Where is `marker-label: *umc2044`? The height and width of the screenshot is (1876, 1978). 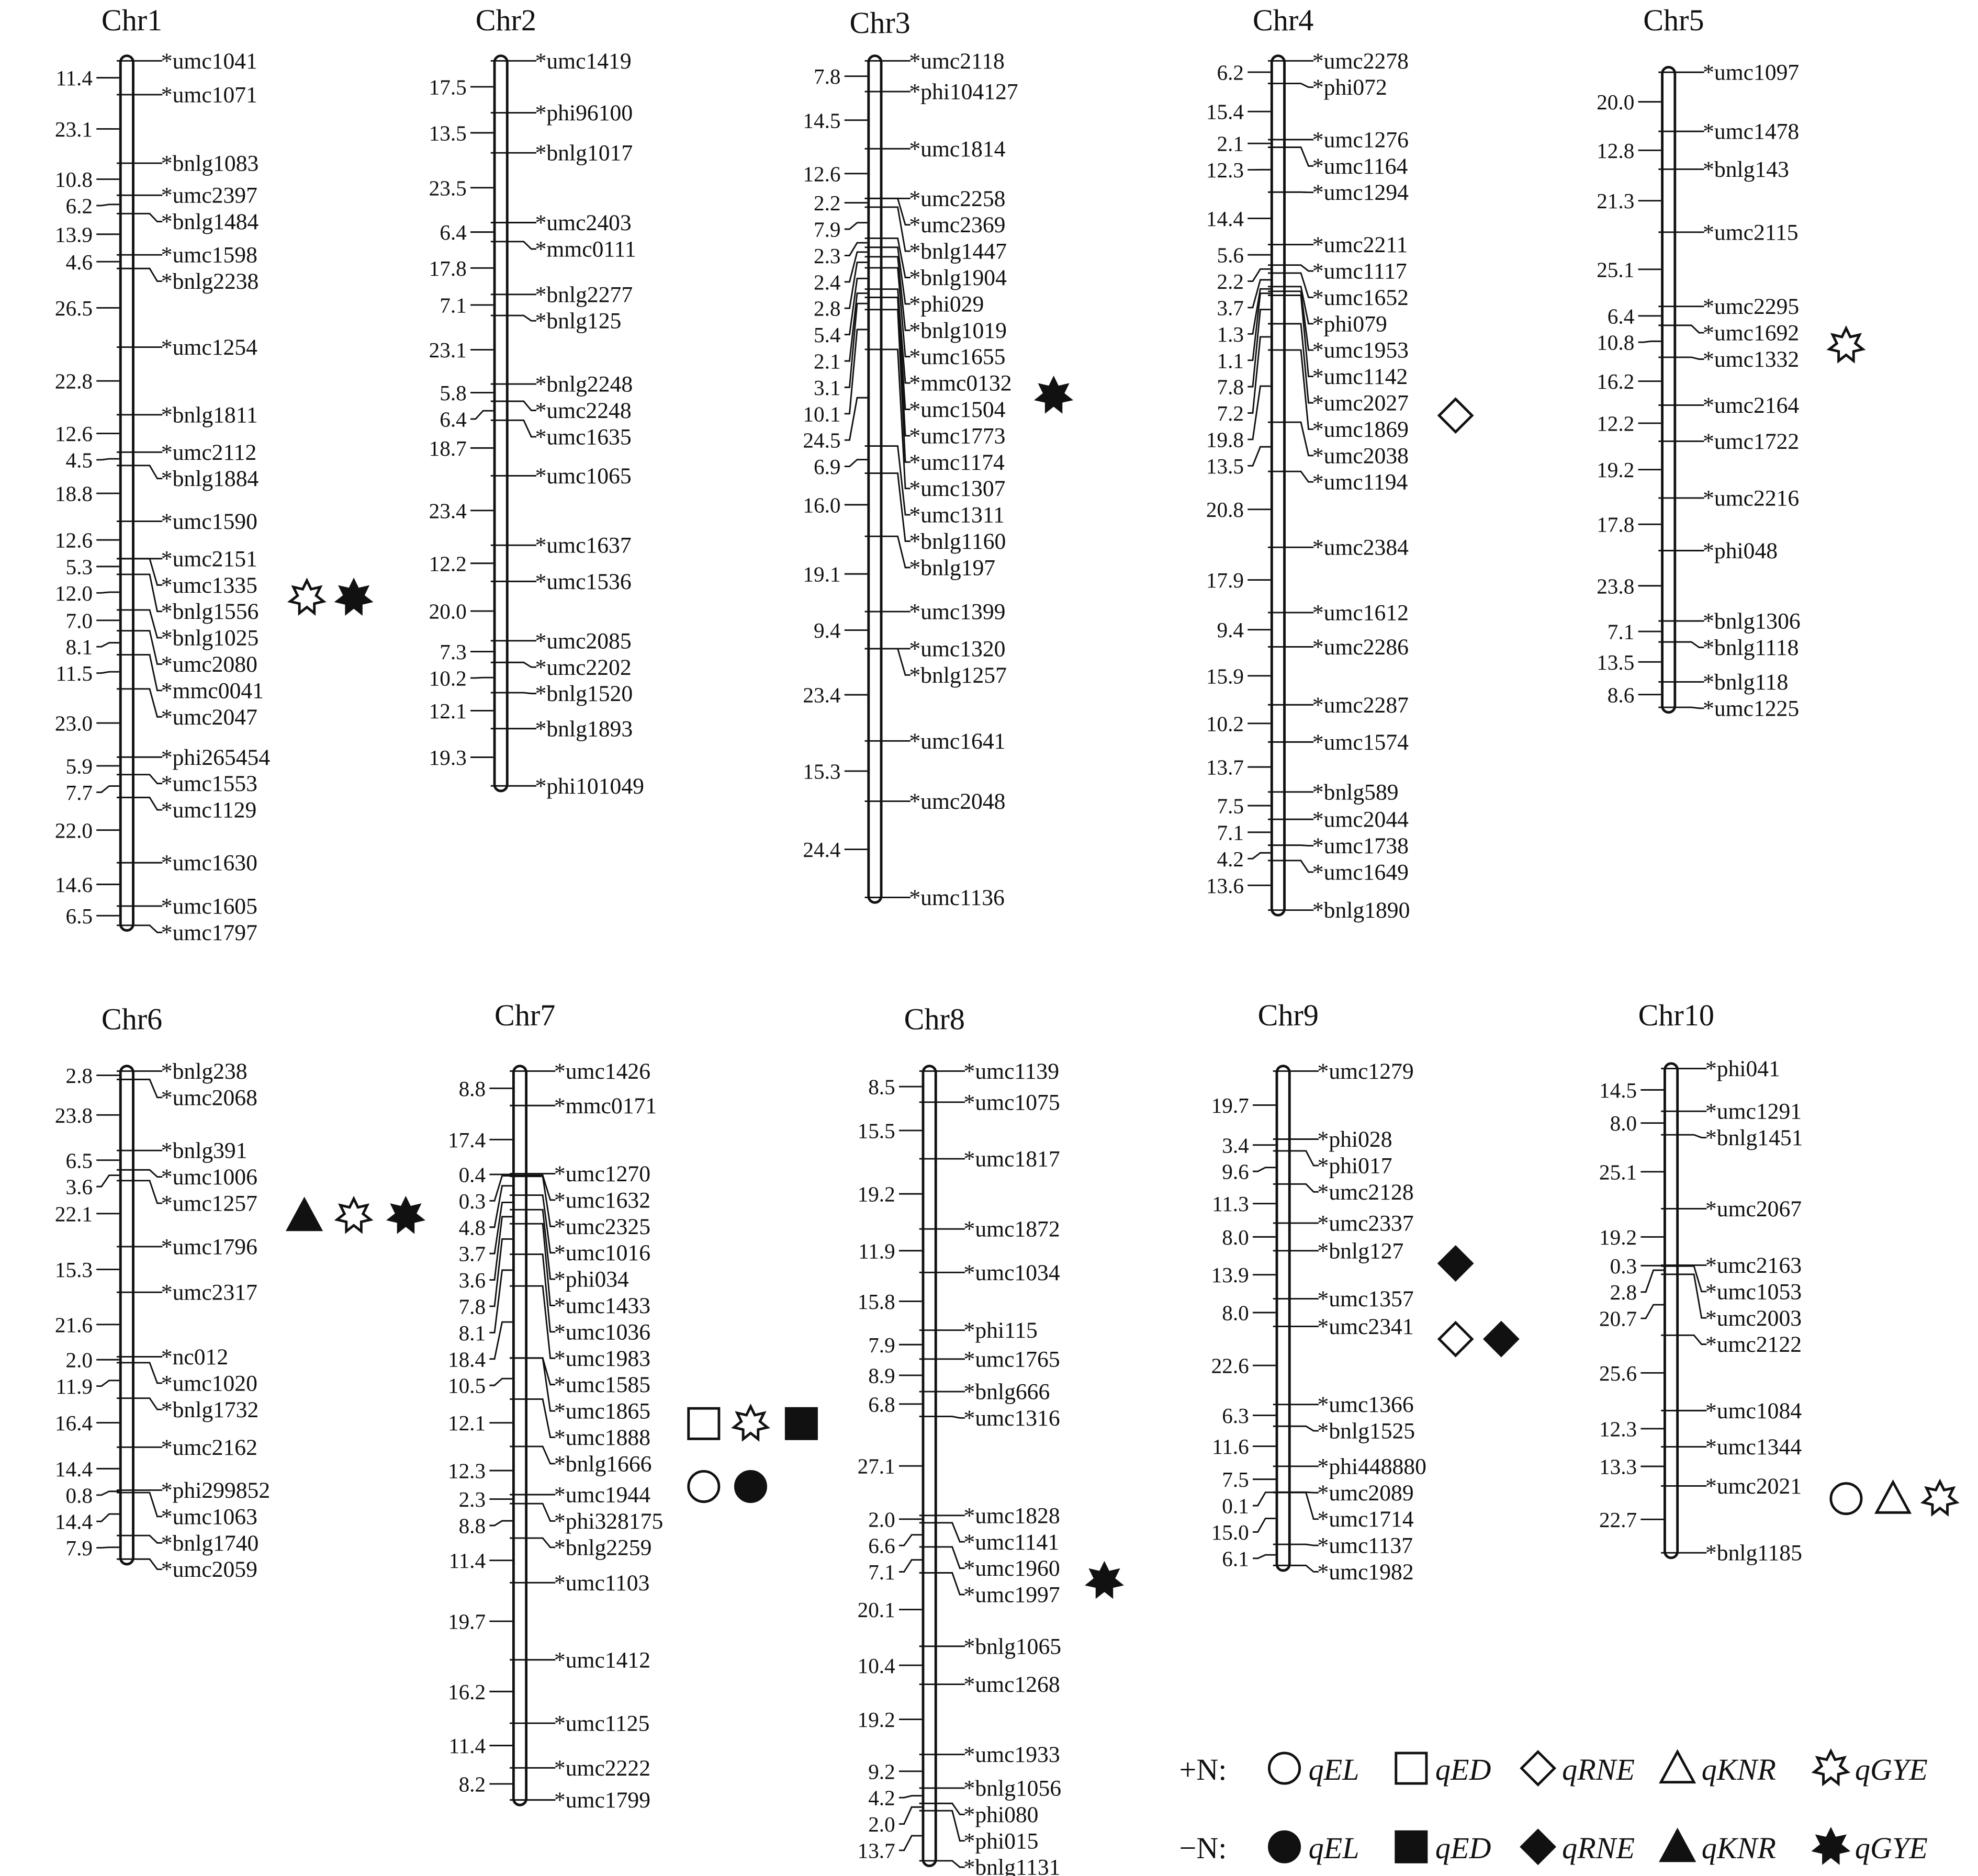 marker-label: *umc2044 is located at coordinates (1360, 819).